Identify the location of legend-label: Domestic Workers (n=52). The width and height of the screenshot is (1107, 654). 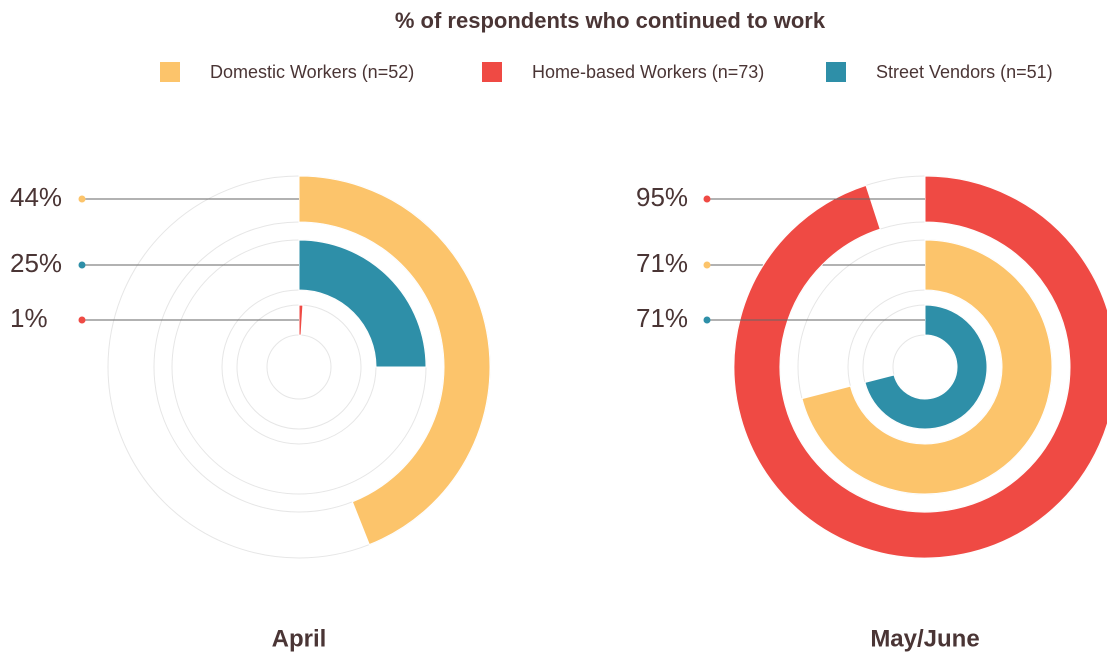
(312, 72).